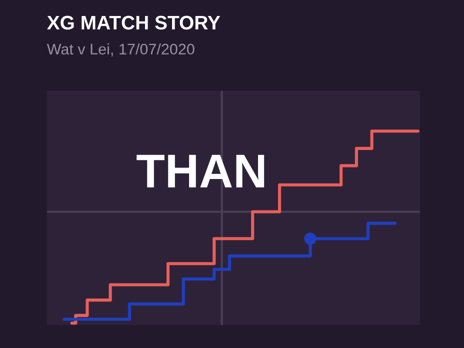  What do you see at coordinates (120, 49) in the screenshot?
I see `chart-subtitle: Wat v Lei, 17/07/2020` at bounding box center [120, 49].